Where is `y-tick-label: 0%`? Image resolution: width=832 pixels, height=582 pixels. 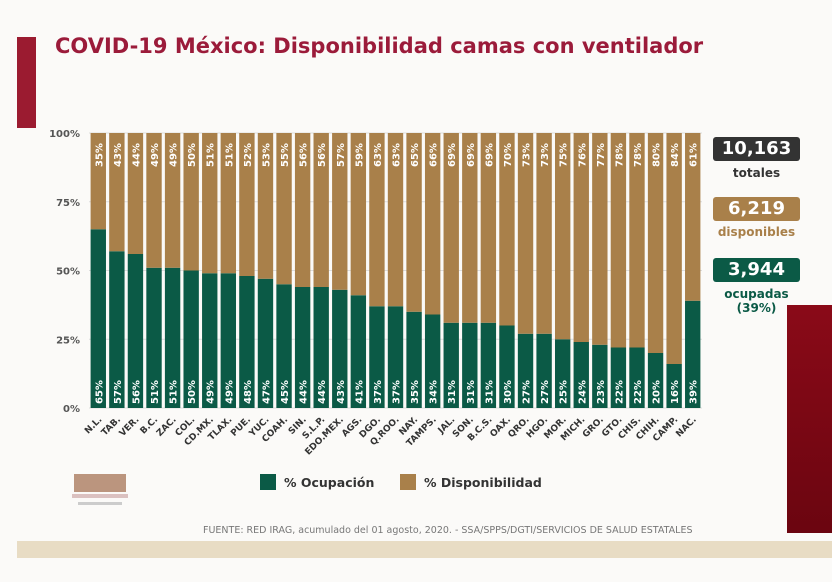
y-tick-label: 0% is located at coordinates (71, 409).